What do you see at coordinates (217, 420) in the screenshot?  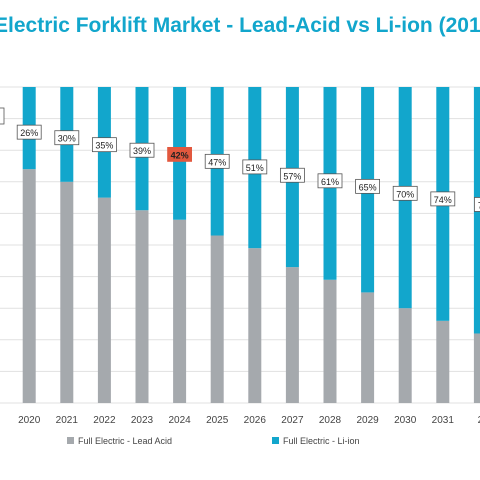 I see `x-tick-label: 2025` at bounding box center [217, 420].